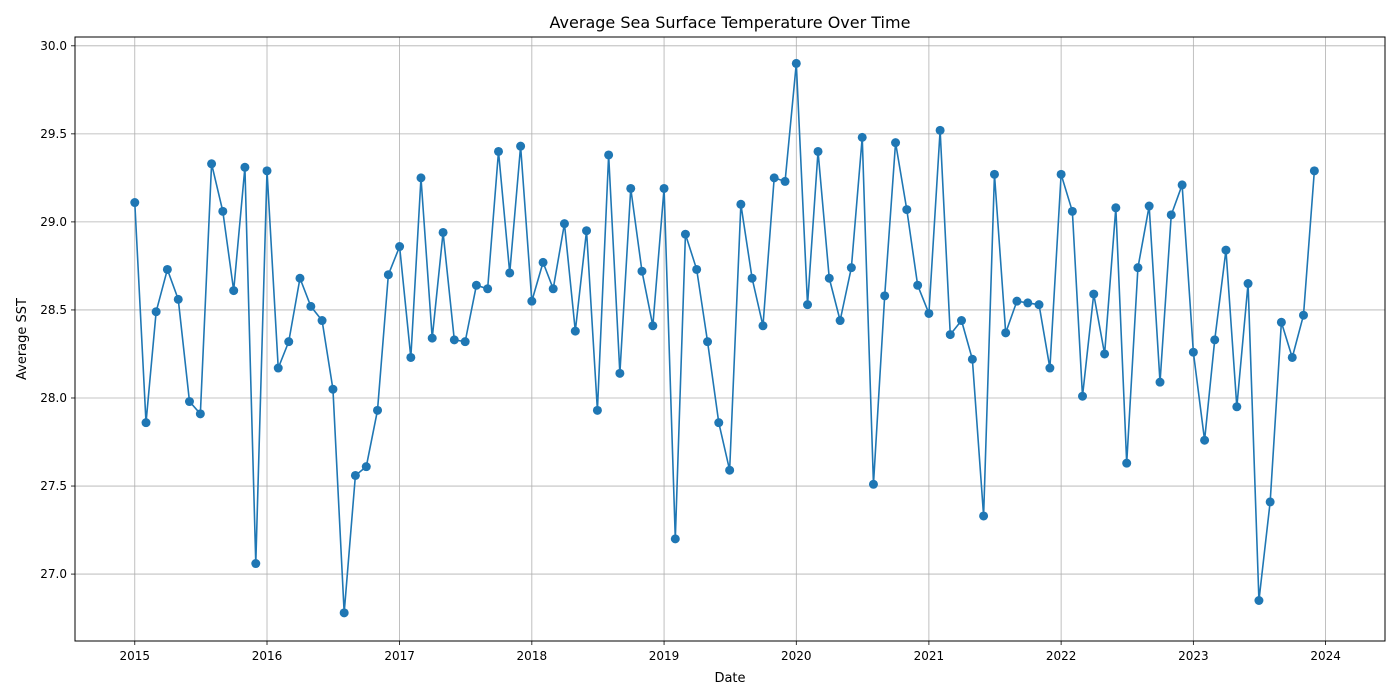 Image resolution: width=1400 pixels, height=700 pixels. What do you see at coordinates (729, 678) in the screenshot?
I see `x-axis-label: Date` at bounding box center [729, 678].